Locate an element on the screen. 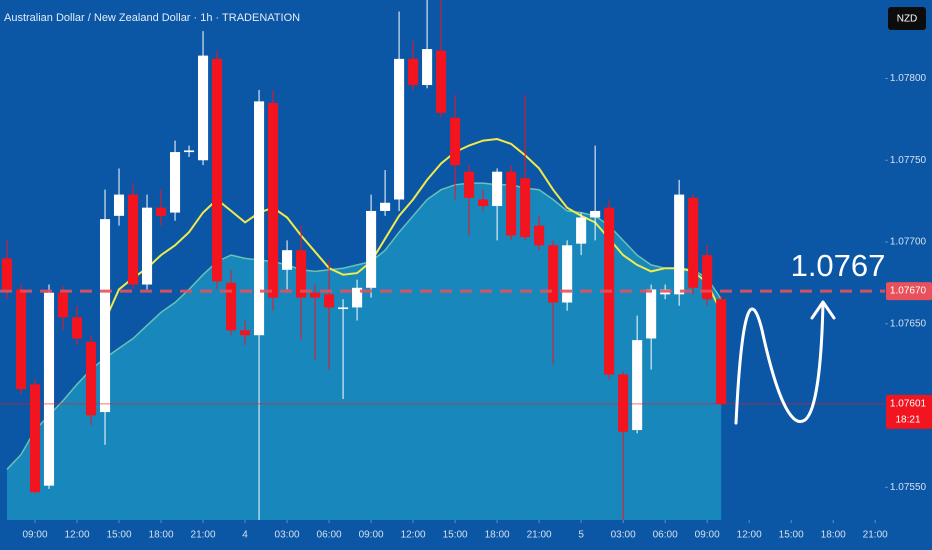  y-tick-label: 1.07800 is located at coordinates (908, 78).